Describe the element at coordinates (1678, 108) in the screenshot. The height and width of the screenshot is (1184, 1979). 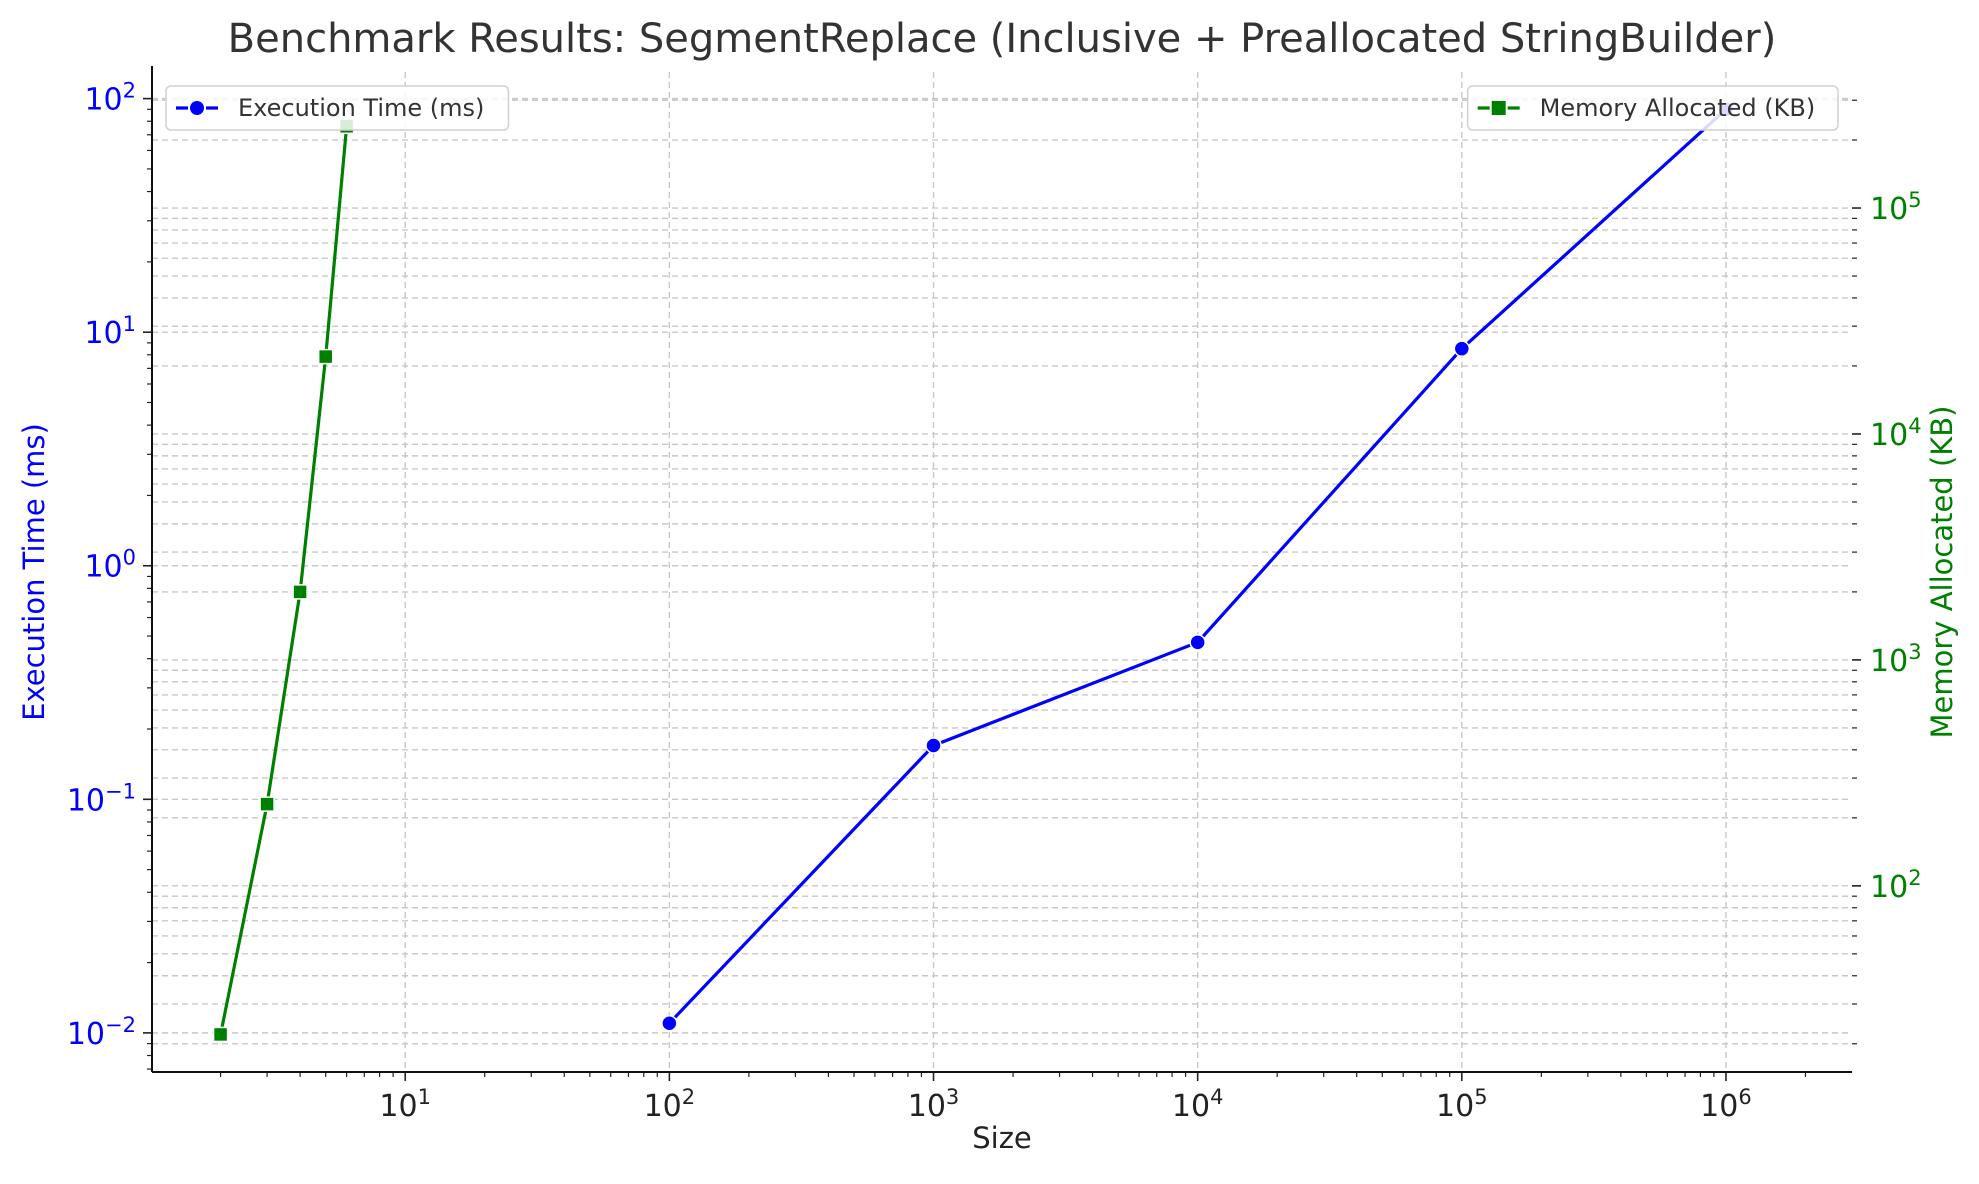
I see `legend-label: Memory Allocated (KB)` at that location.